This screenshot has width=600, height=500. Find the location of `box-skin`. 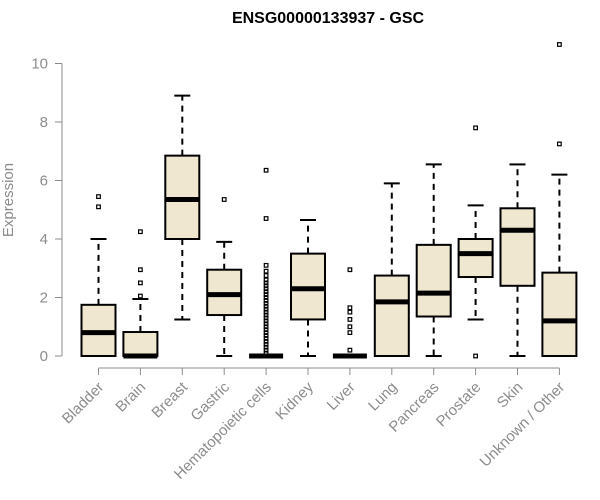

box-skin is located at coordinates (517, 260).